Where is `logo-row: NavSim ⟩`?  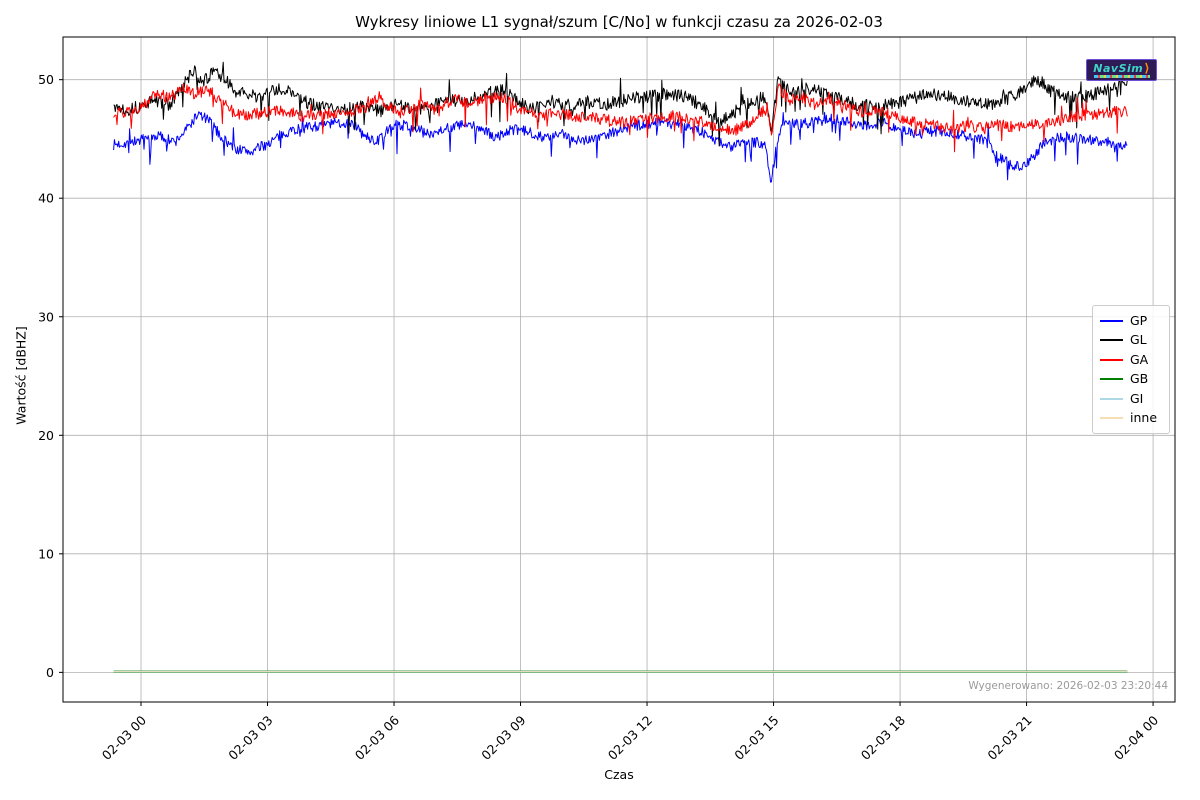 logo-row: NavSim ⟩ is located at coordinates (1121, 68).